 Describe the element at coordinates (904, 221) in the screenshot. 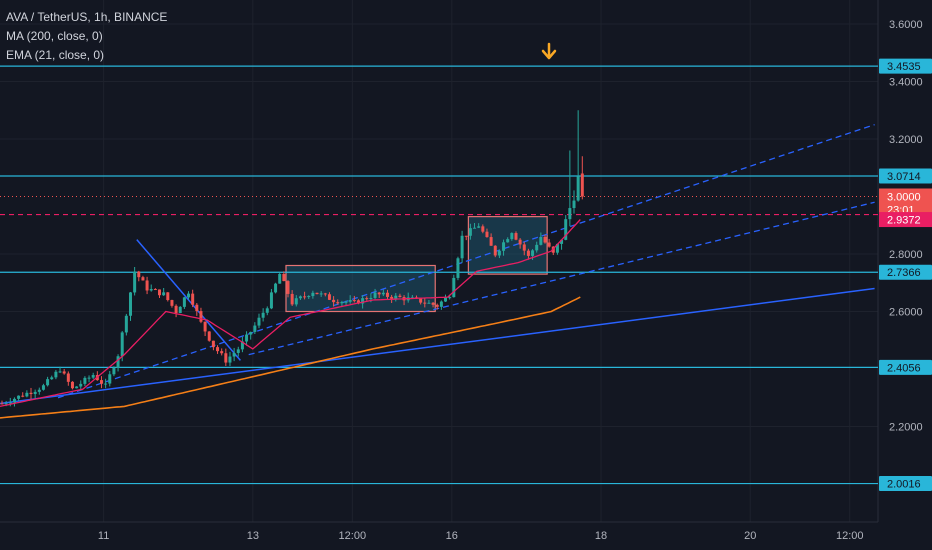

I see `ema-price-label: 2.9372` at that location.